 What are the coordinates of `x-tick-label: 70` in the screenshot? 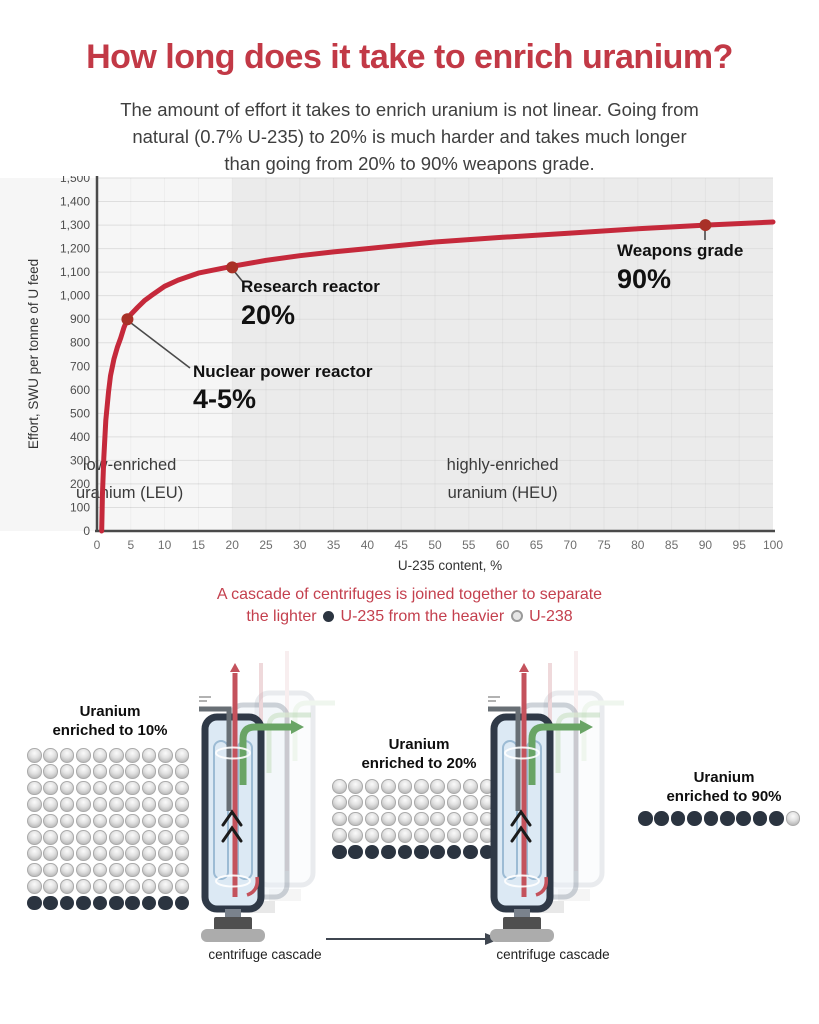 It's located at (571, 545).